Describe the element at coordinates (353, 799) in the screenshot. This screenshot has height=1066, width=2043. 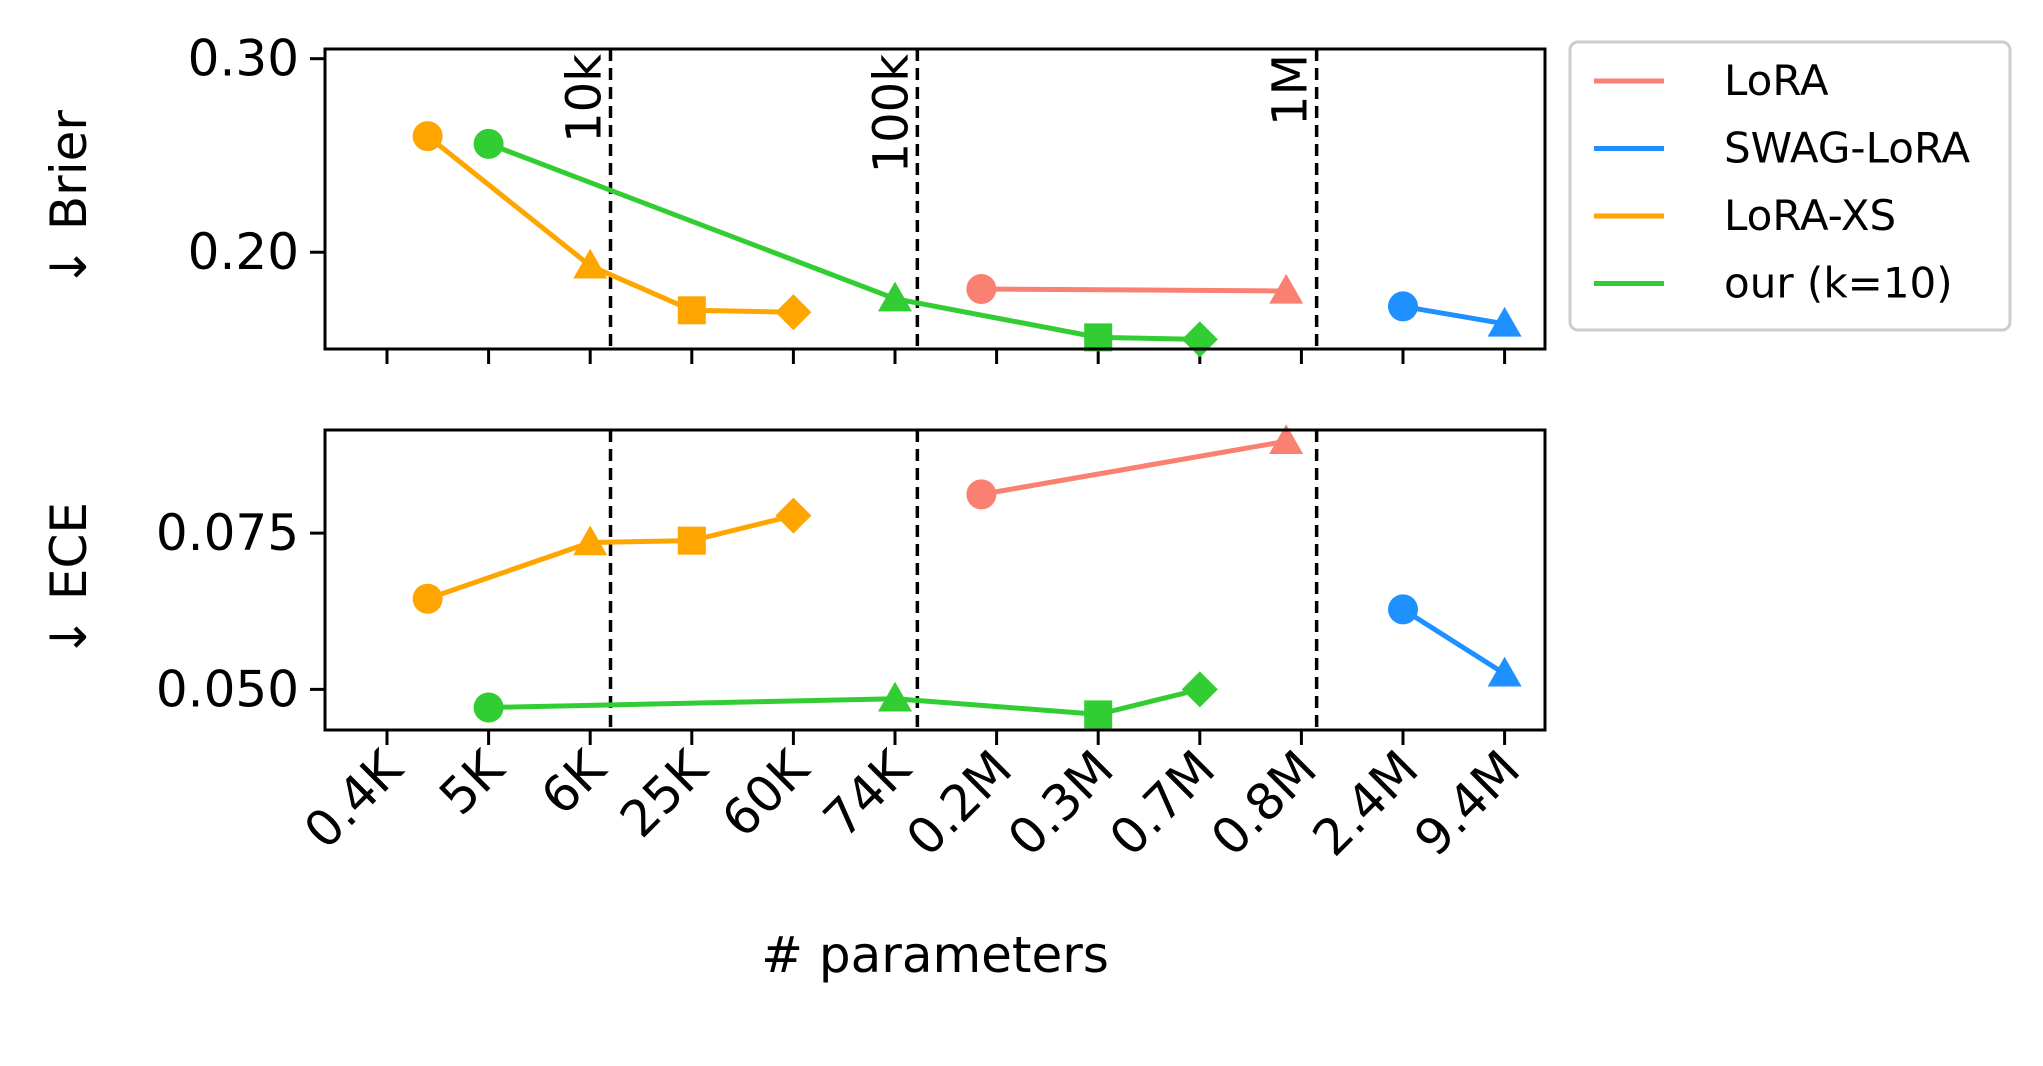
I see `x-tick-label: 0.4K` at that location.